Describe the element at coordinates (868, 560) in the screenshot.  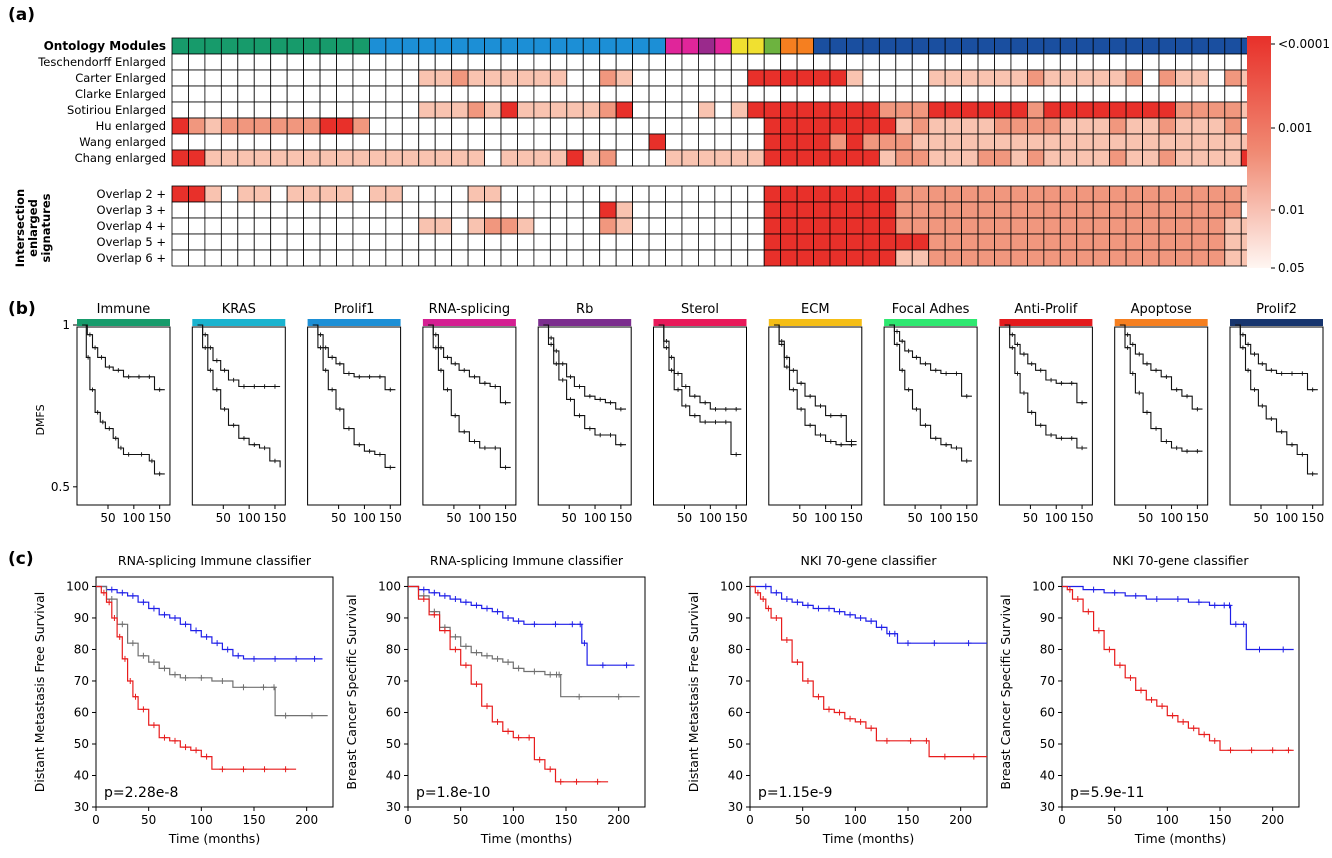
I see `plot-title: NKI 70-gene classifier` at that location.